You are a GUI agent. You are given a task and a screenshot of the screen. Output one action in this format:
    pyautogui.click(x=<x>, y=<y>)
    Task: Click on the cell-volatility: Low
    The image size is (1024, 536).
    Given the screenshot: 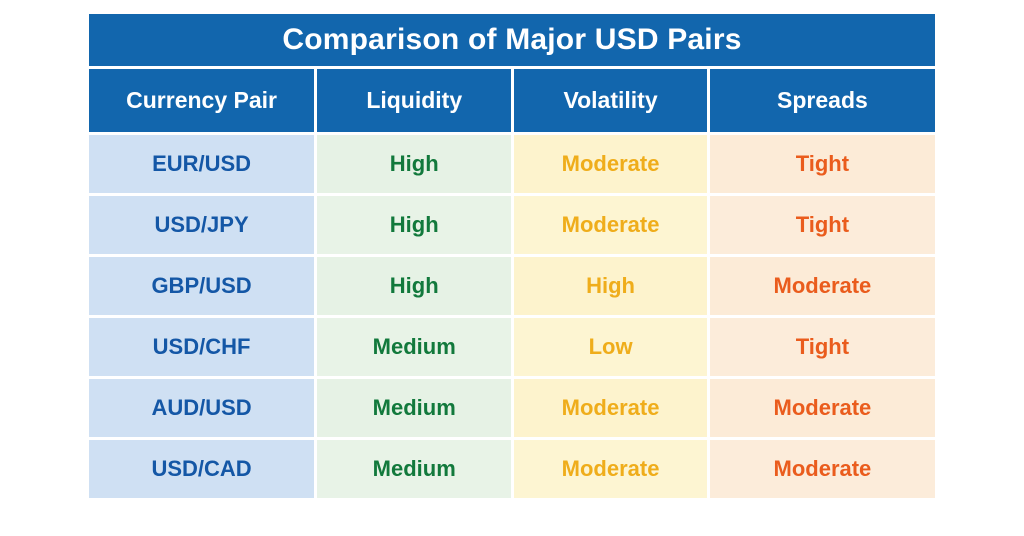 What is the action you would take?
    pyautogui.click(x=610, y=347)
    